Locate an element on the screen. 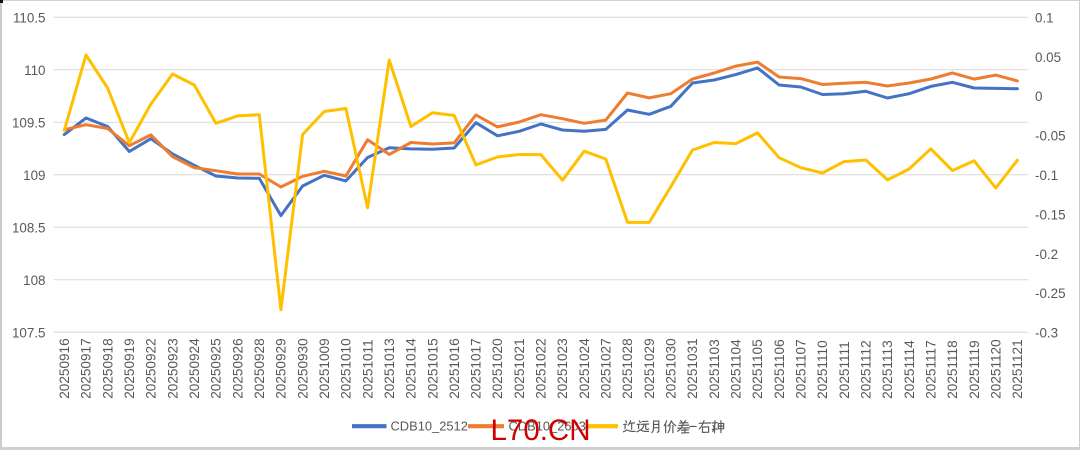  svg-text: -0.15 is located at coordinates (1050, 214).